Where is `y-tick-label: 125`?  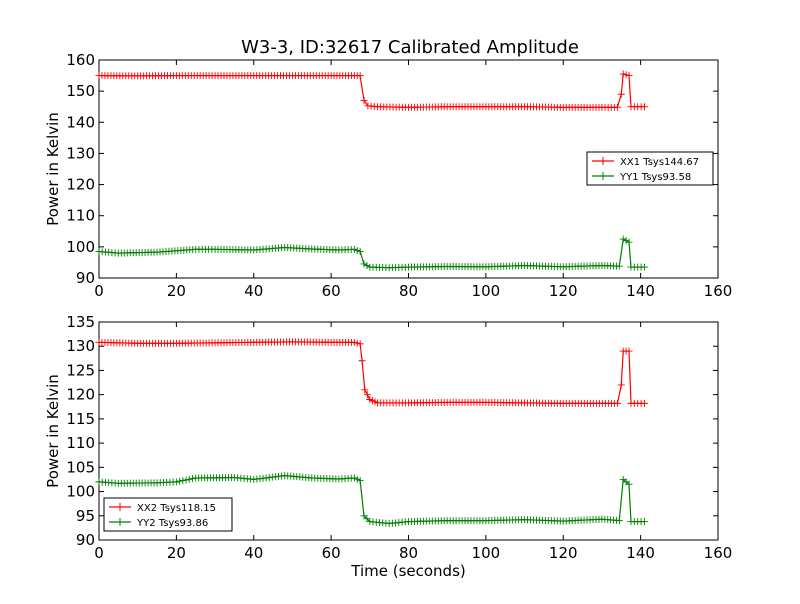
y-tick-label: 125 is located at coordinates (80, 370).